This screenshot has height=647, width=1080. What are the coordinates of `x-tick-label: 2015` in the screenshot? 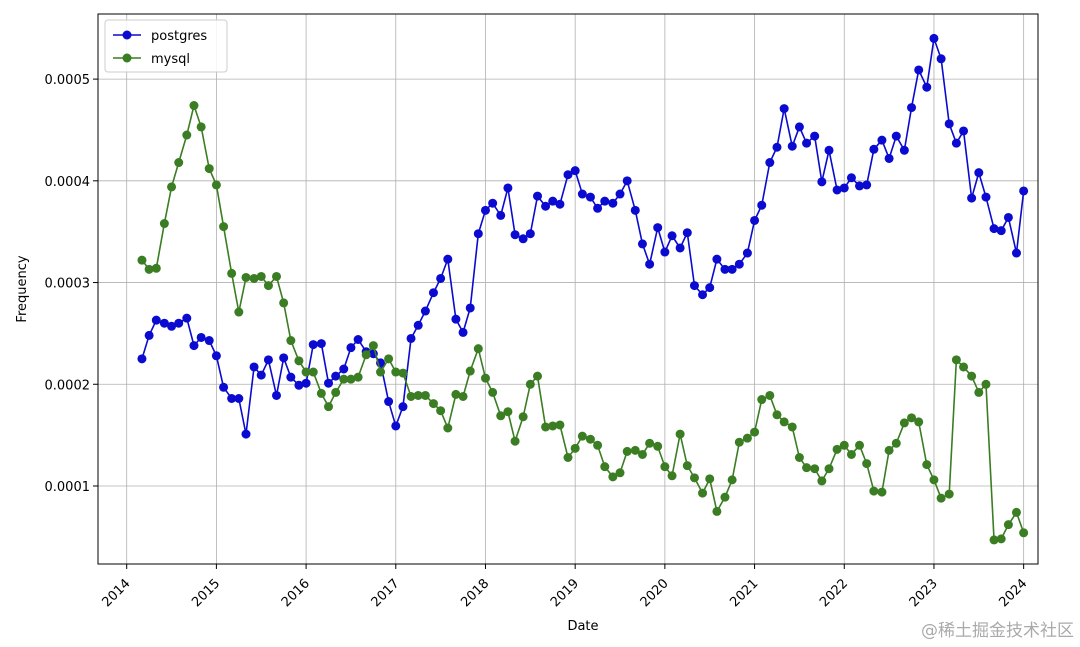 It's located at (206, 593).